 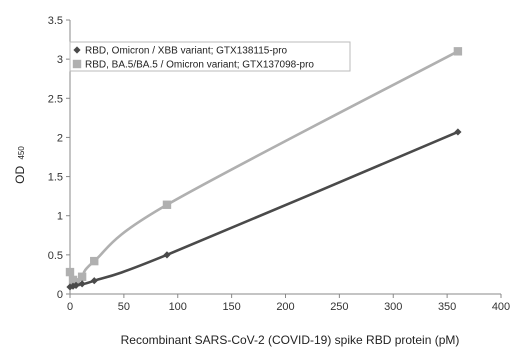 I want to click on x-tick-label: 350, so click(x=447, y=307).